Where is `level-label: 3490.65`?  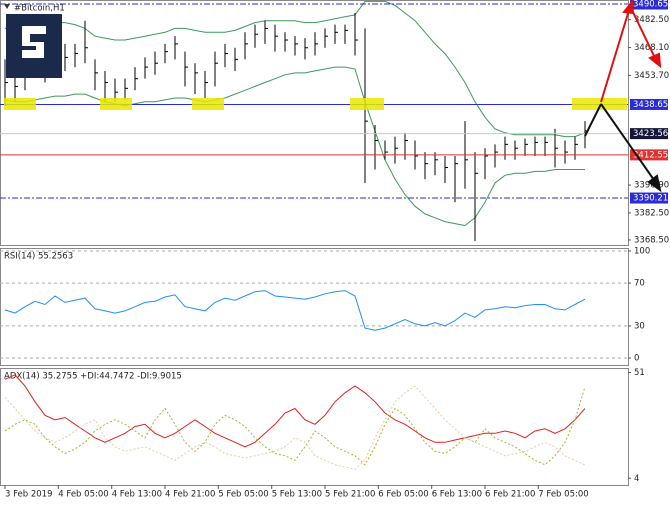 level-label: 3490.65 is located at coordinates (650, 4).